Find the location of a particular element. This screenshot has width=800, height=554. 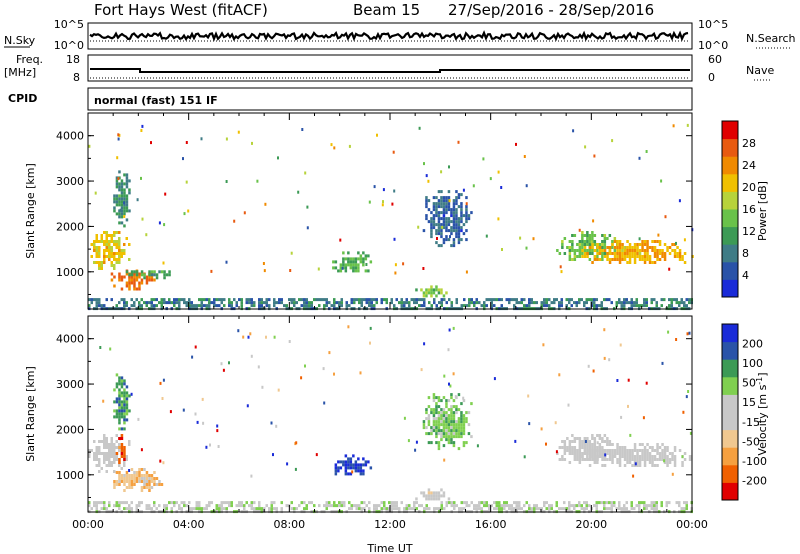

y-tick-label: 4000 is located at coordinates (70, 136).